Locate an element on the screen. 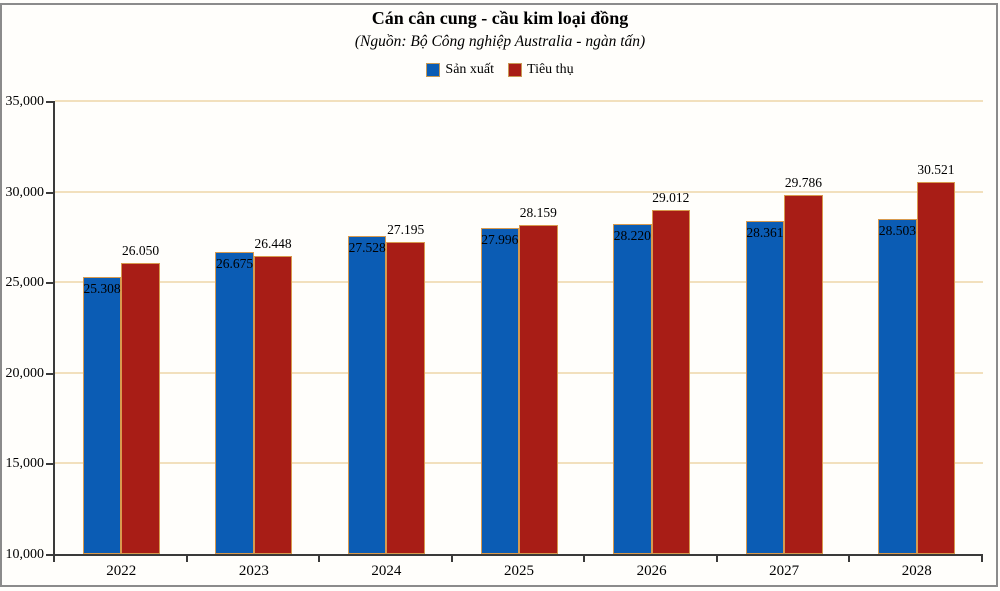 Image resolution: width=1000 pixels, height=591 pixels. bar-san-xuat-2023 is located at coordinates (234, 402).